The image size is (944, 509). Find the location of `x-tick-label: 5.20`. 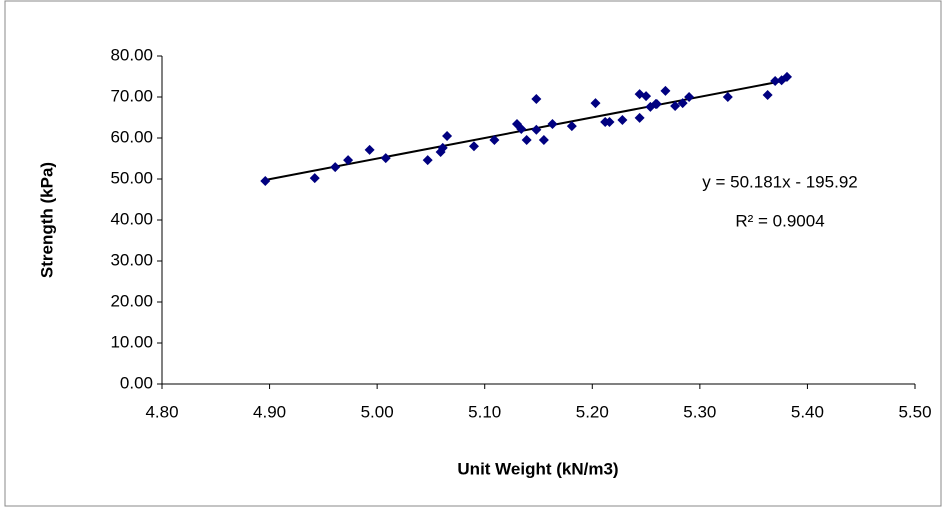

x-tick-label: 5.20 is located at coordinates (592, 411).